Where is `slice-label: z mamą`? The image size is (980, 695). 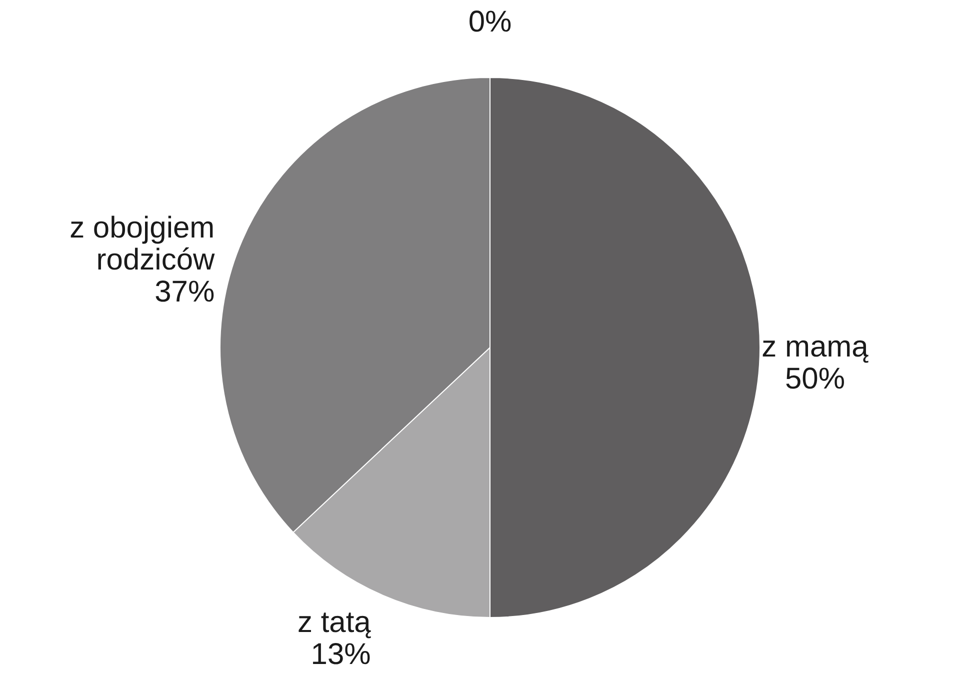 slice-label: z mamą is located at coordinates (815, 347).